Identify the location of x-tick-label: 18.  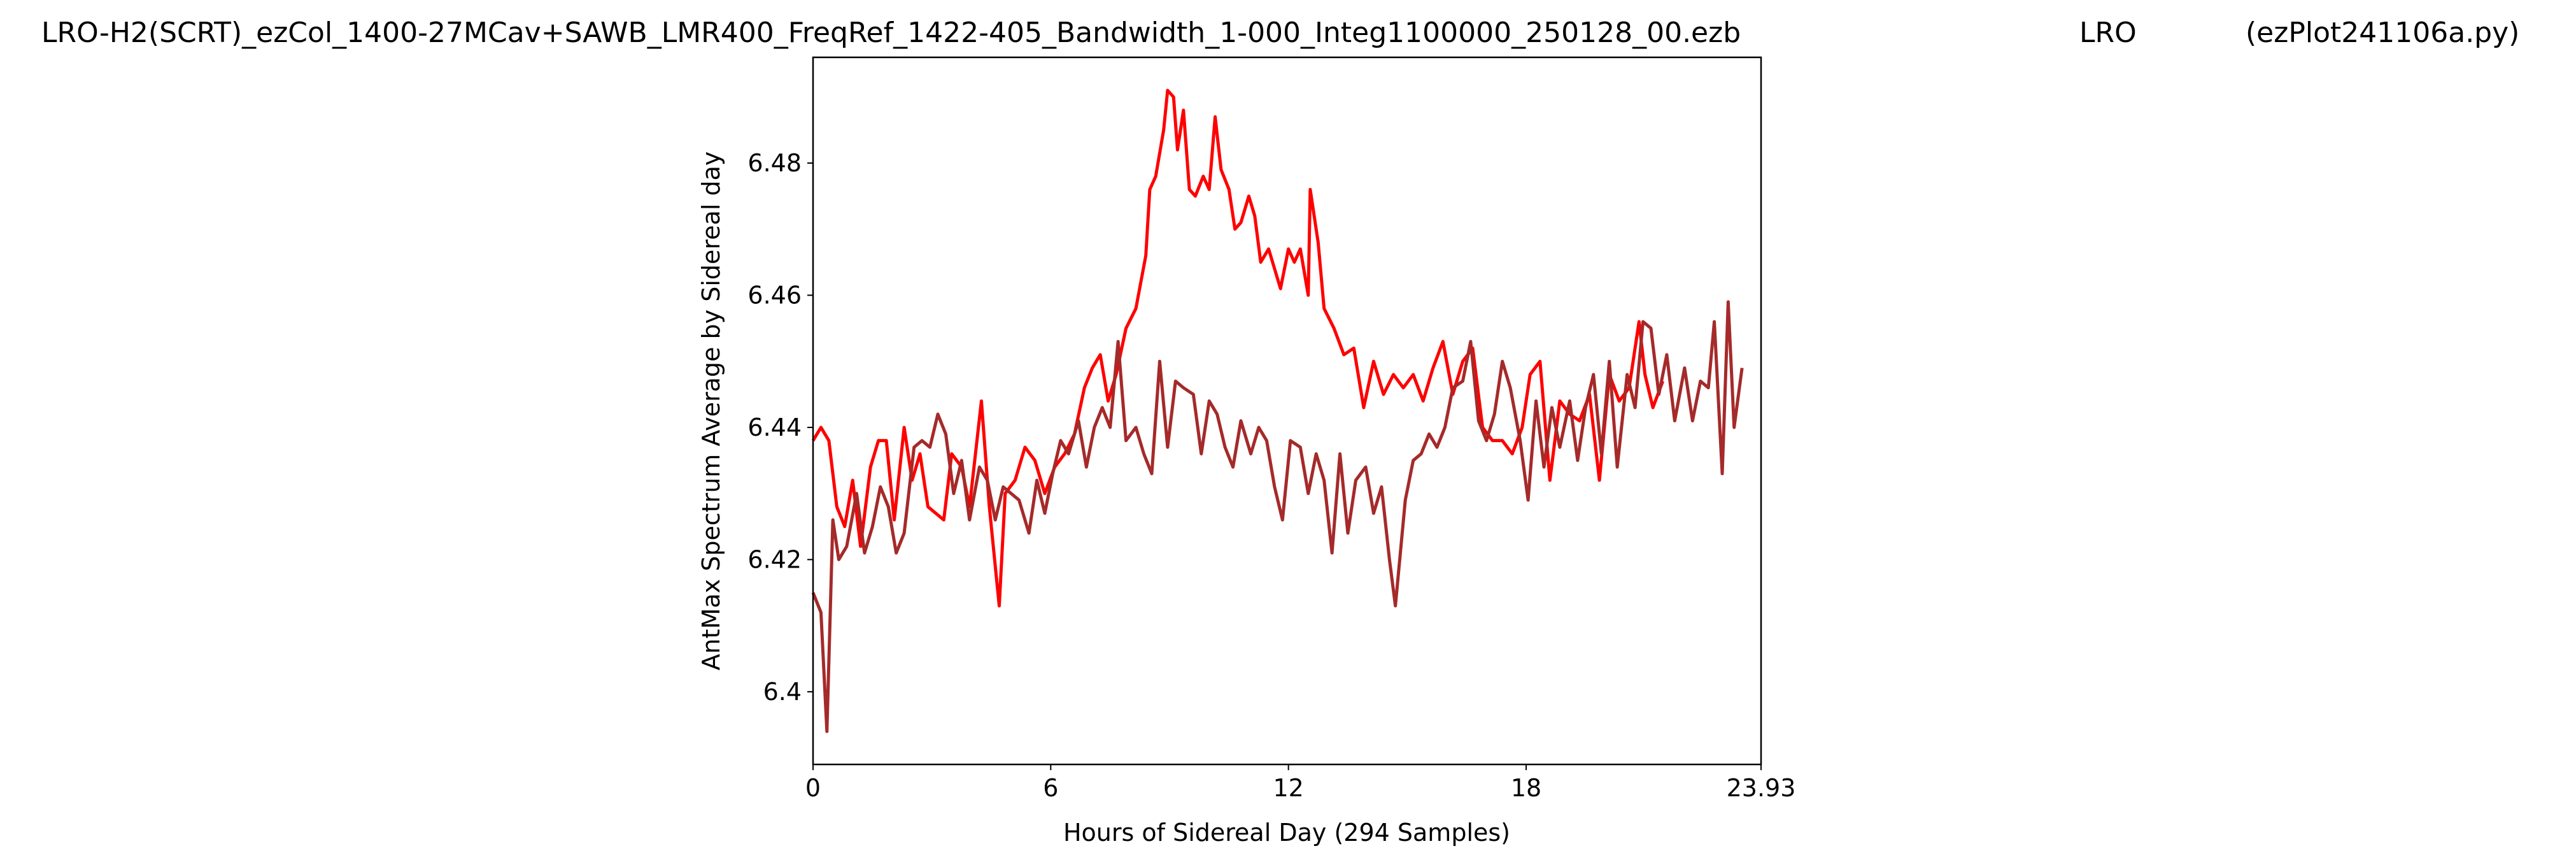
(1526, 788).